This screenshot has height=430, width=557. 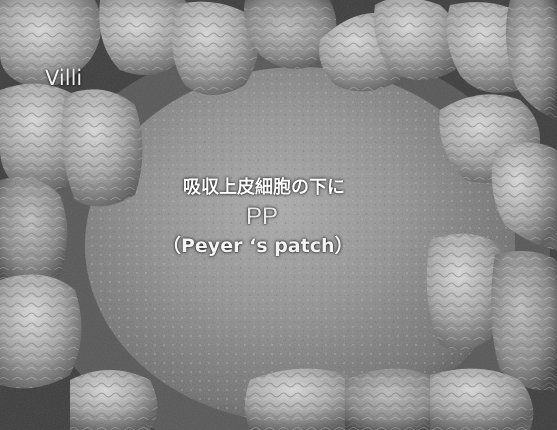 I want to click on absorptive-epithelium-label: 吸収上皮細胞の下に, so click(x=264, y=187).